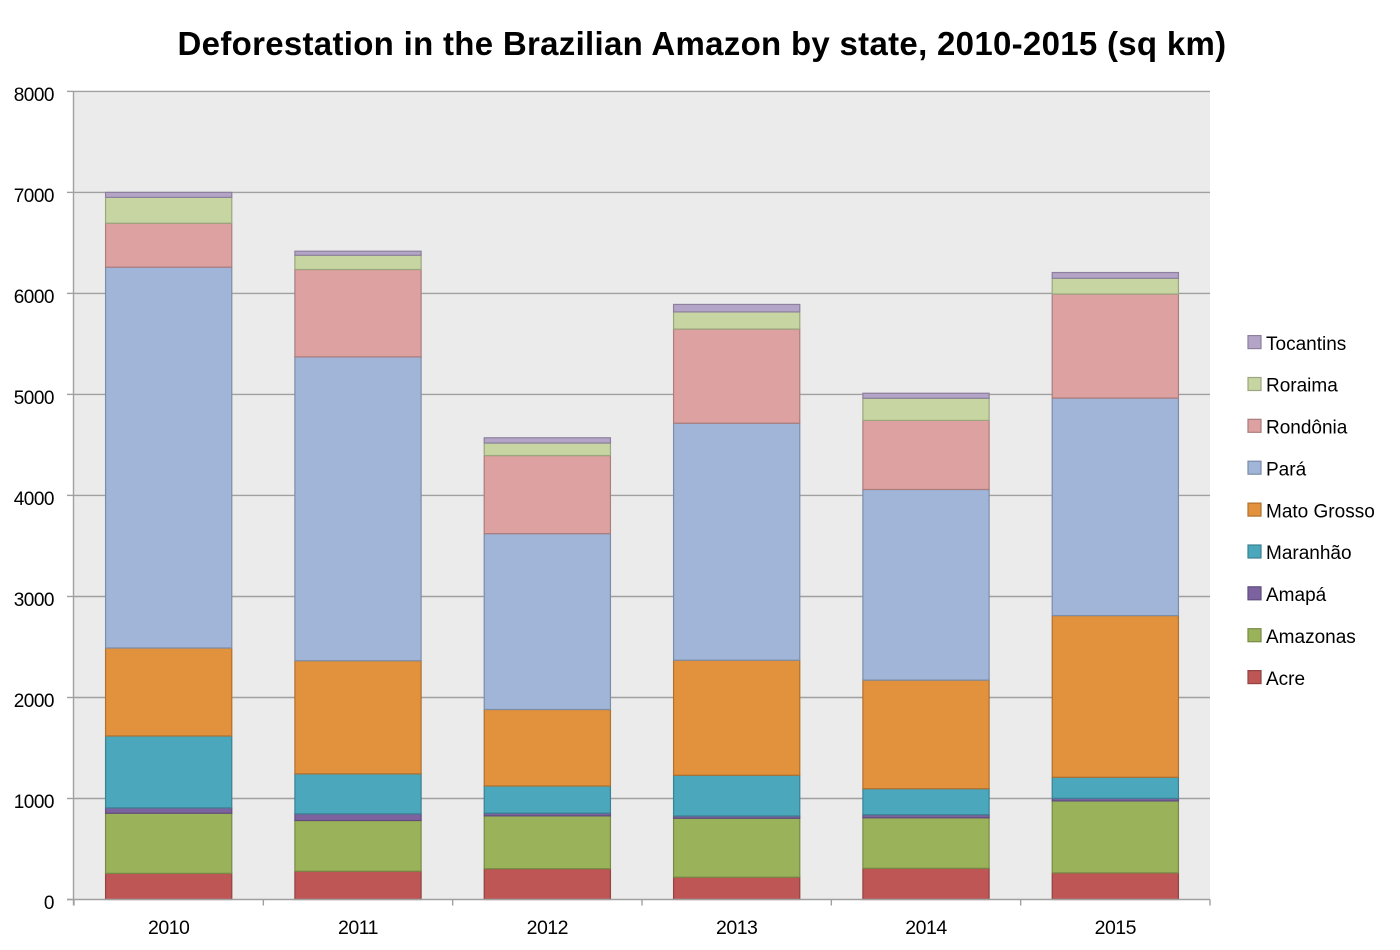  What do you see at coordinates (1306, 344) in the screenshot?
I see `svg-text: Tocantins` at bounding box center [1306, 344].